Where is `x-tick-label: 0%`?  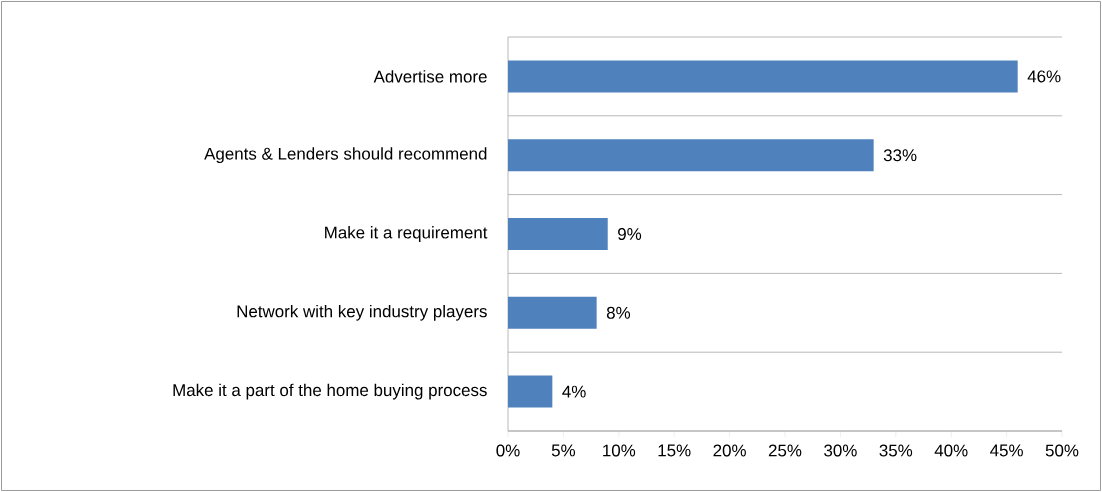 x-tick-label: 0% is located at coordinates (508, 450).